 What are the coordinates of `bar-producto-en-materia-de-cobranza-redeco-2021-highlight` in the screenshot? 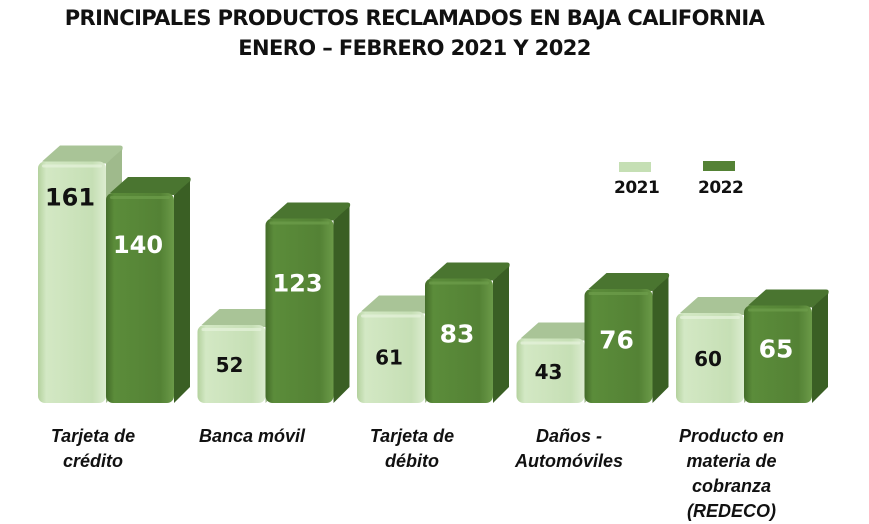 It's located at (710, 317).